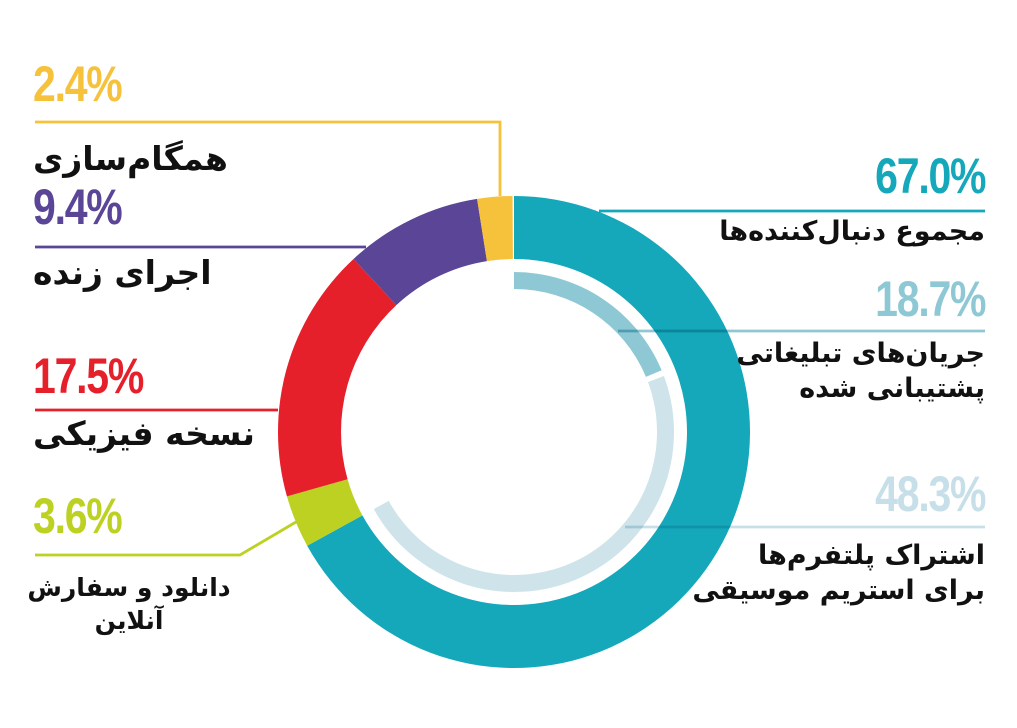  What do you see at coordinates (130, 158) in the screenshot?
I see `callout-sync-label: همگام‌سازی` at bounding box center [130, 158].